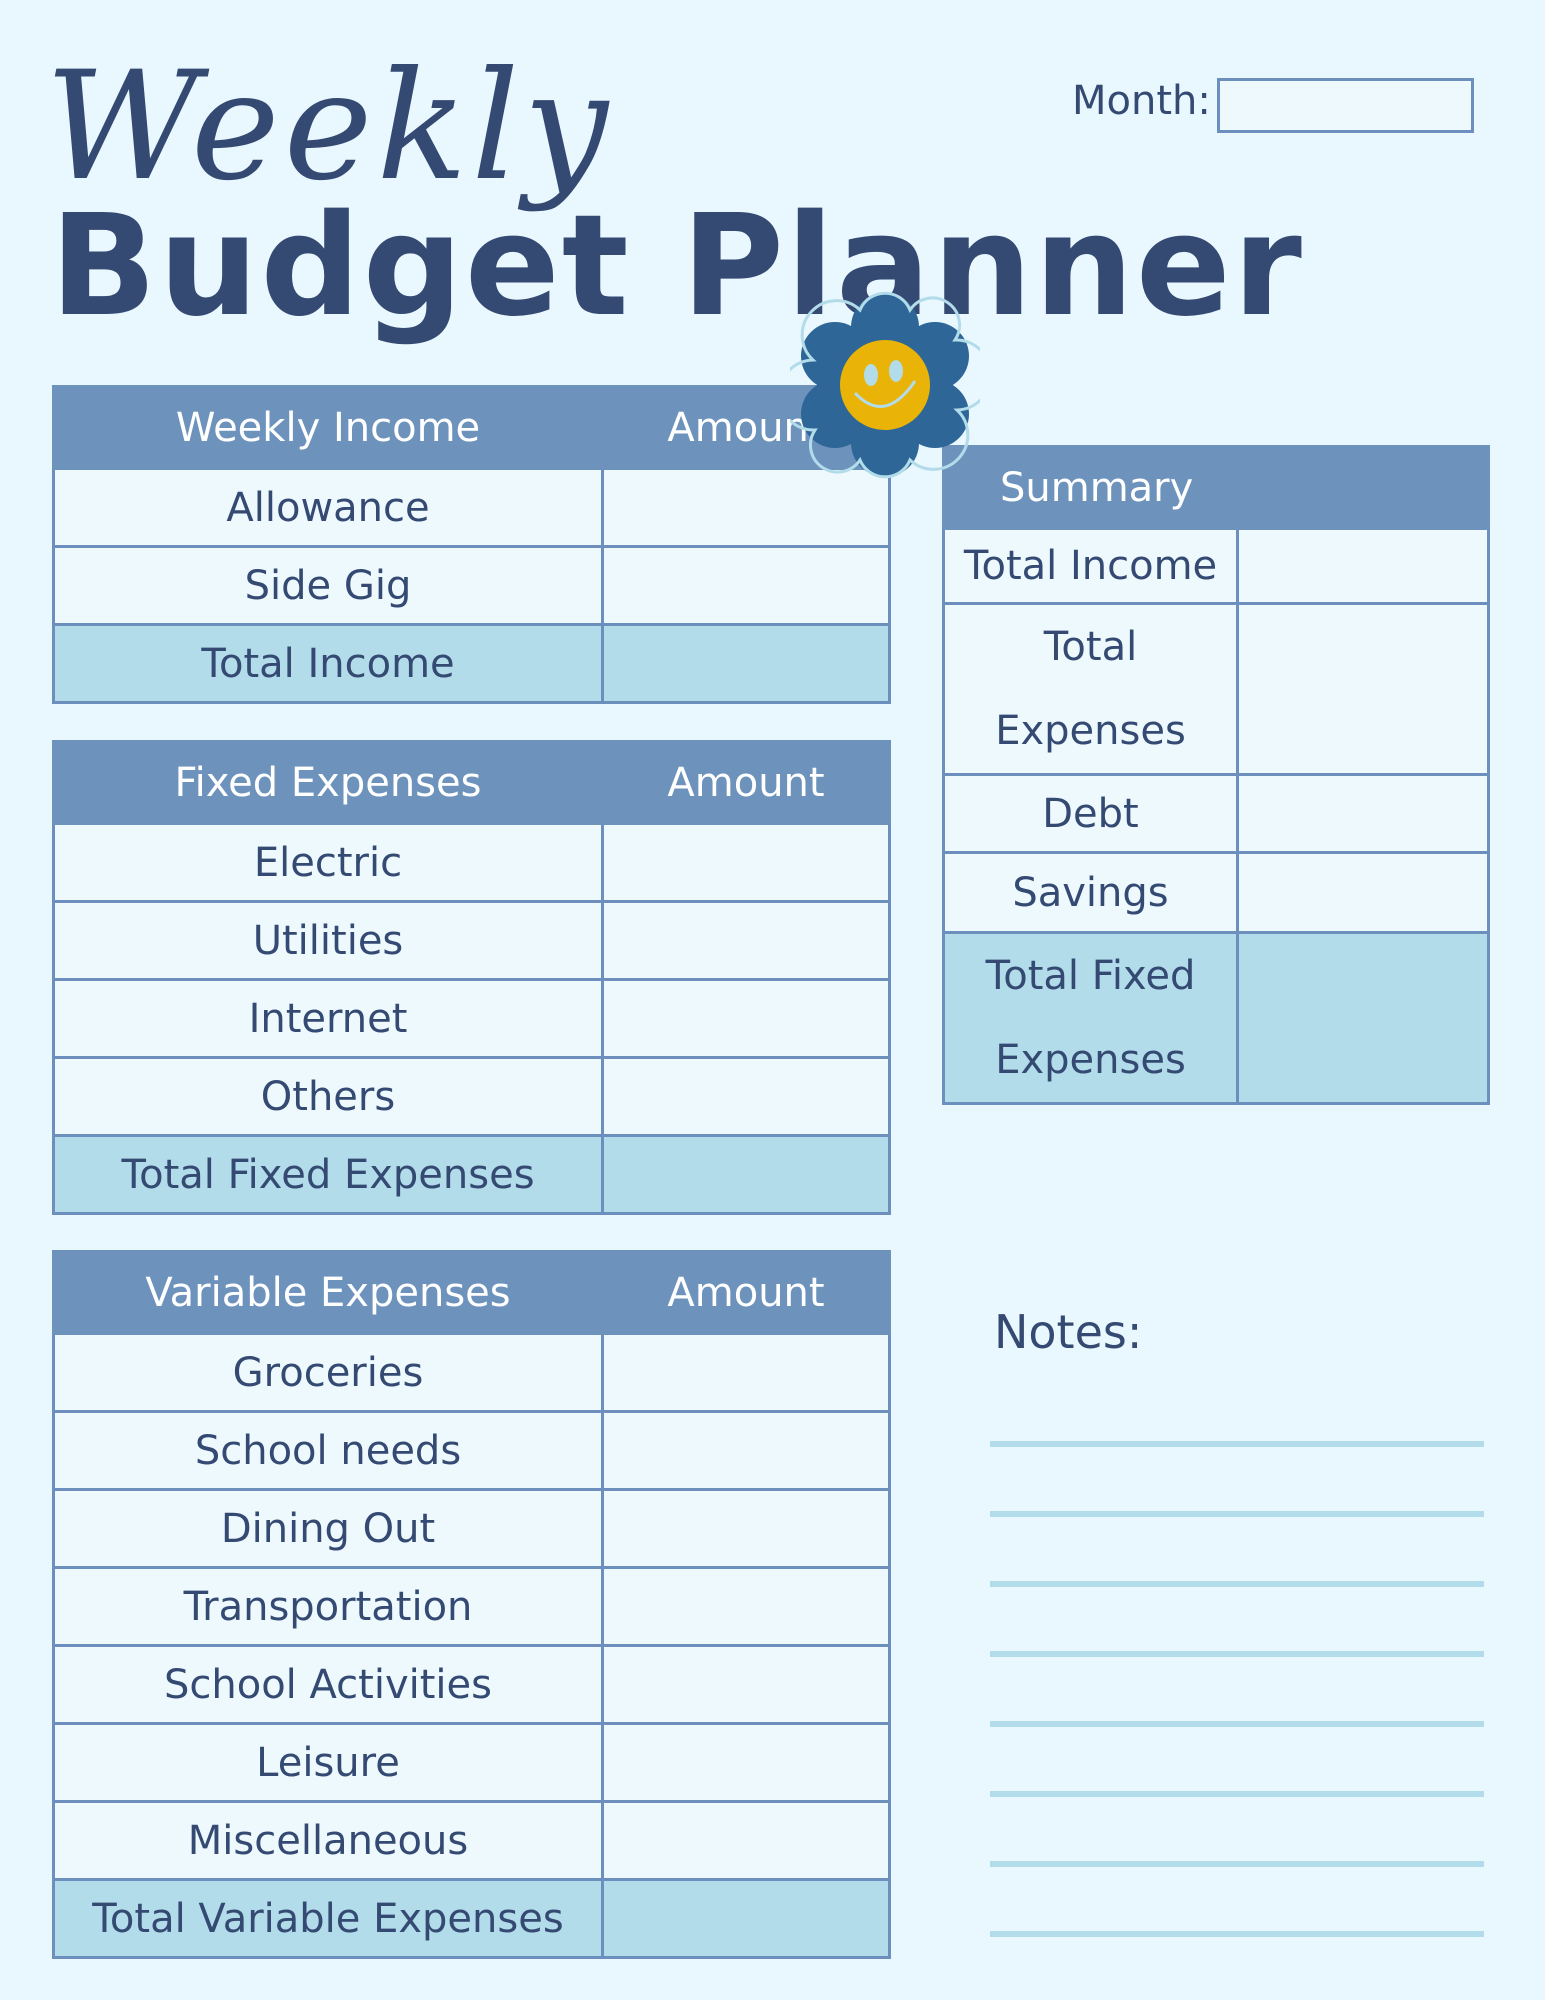  Describe the element at coordinates (328, 782) in the screenshot. I see `fixed-header: Fixed Expenses` at that location.